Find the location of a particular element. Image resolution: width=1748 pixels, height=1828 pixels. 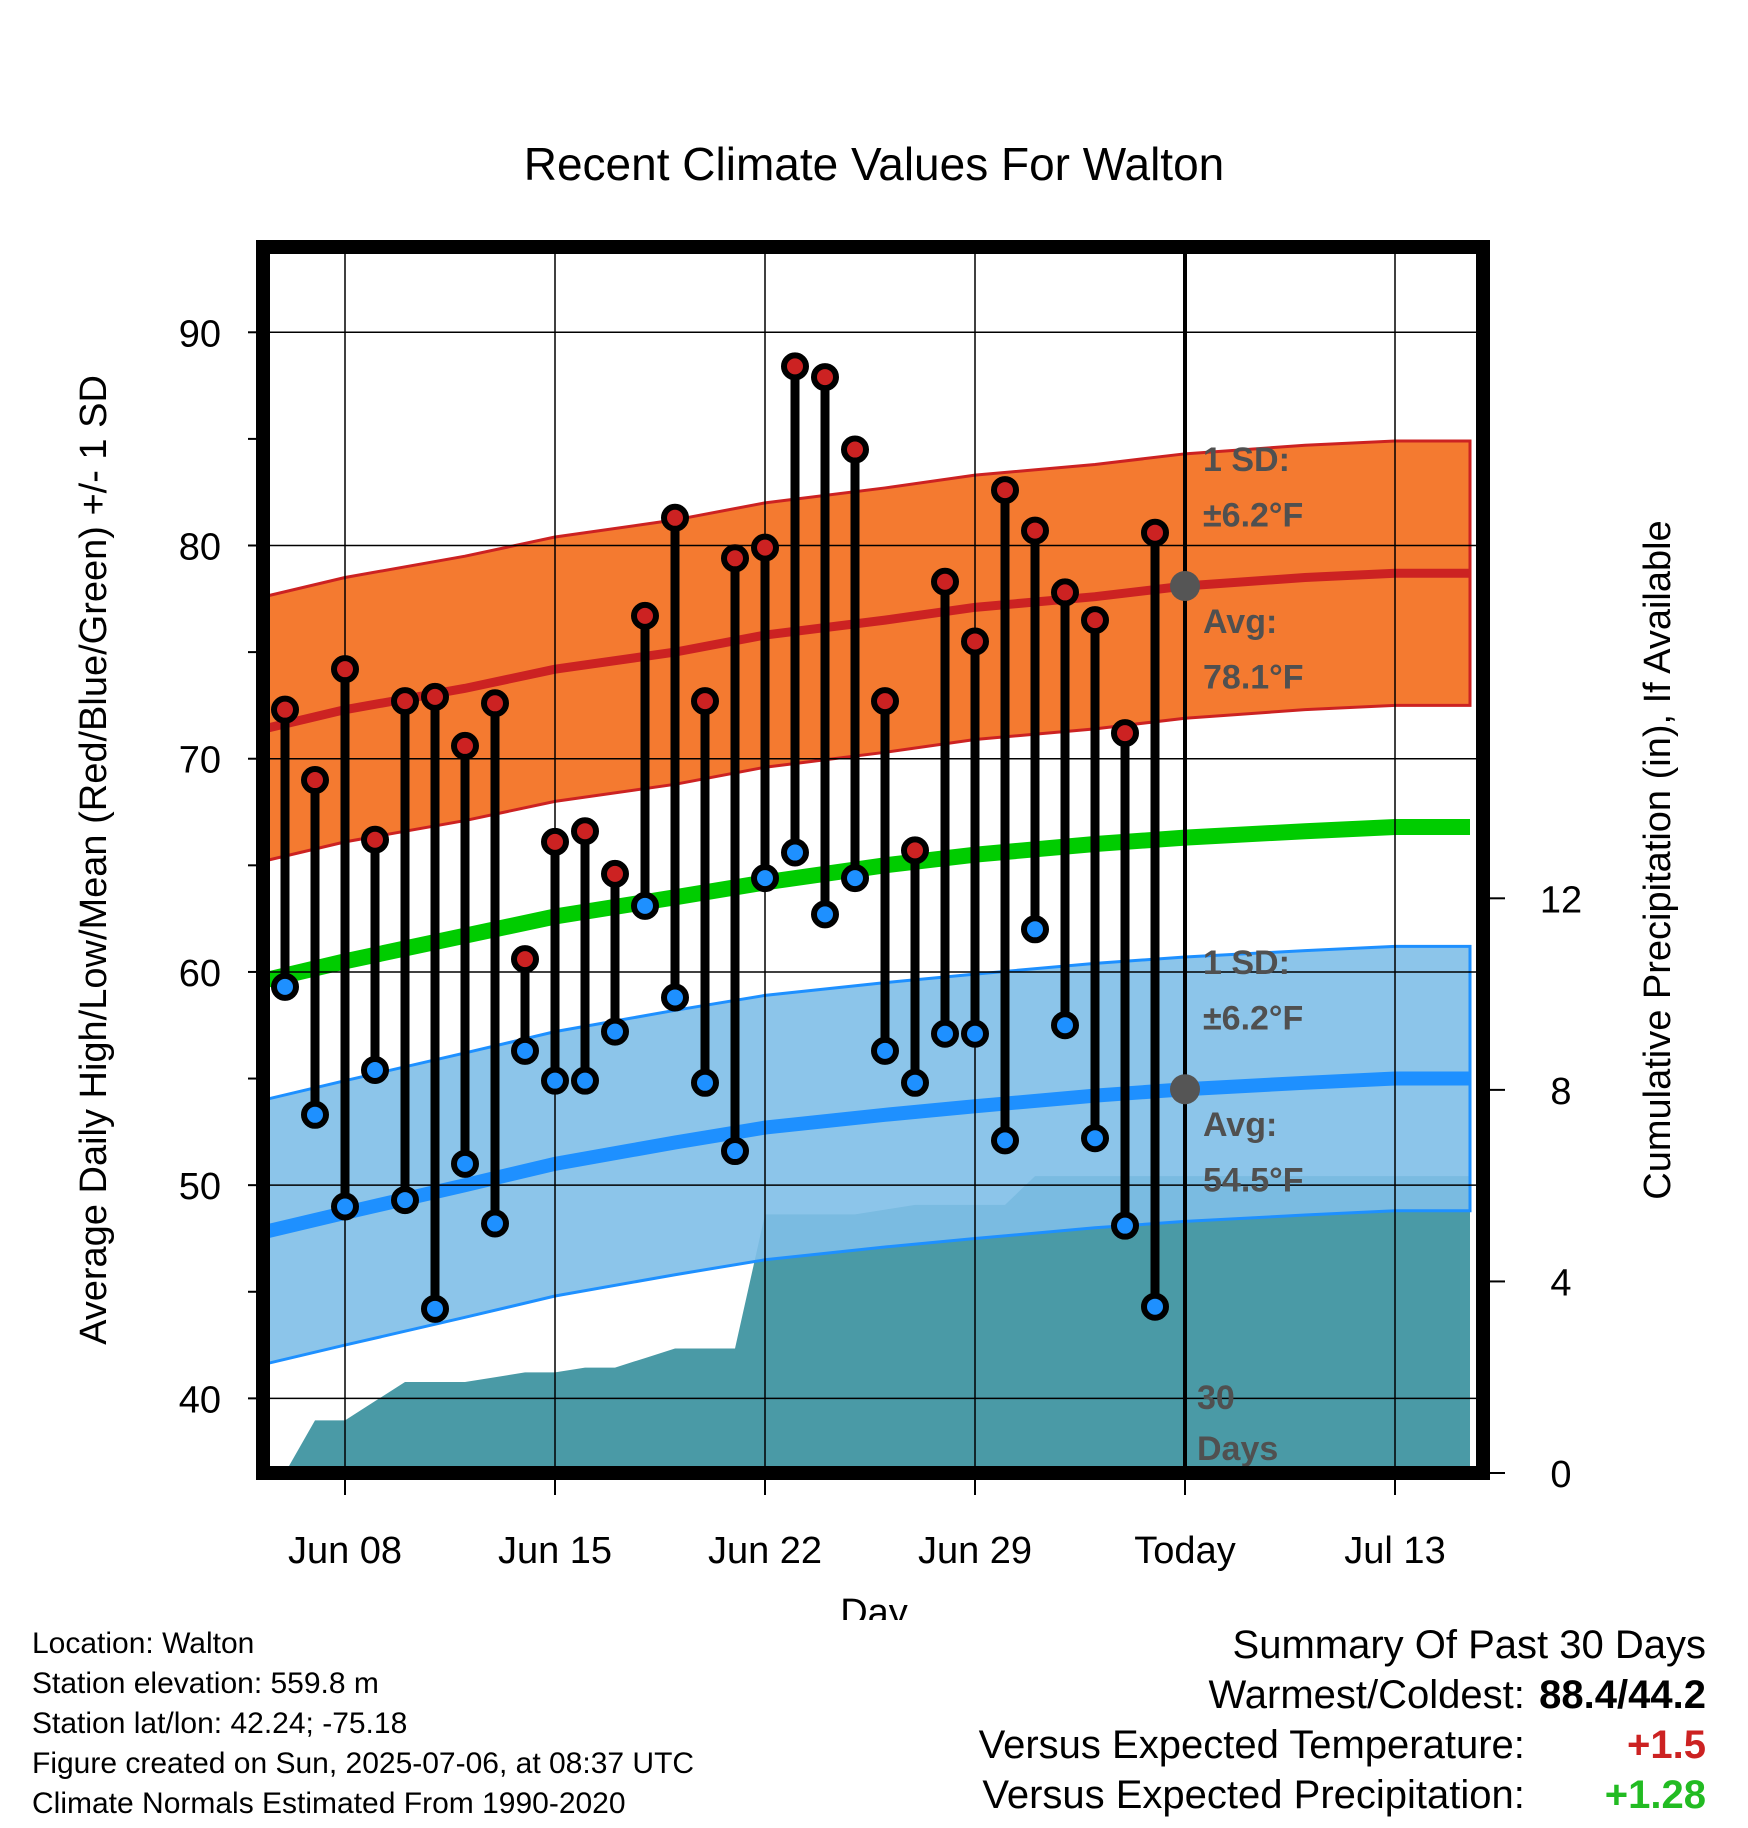

high-avg-value: 78.1°F is located at coordinates (1253, 677).